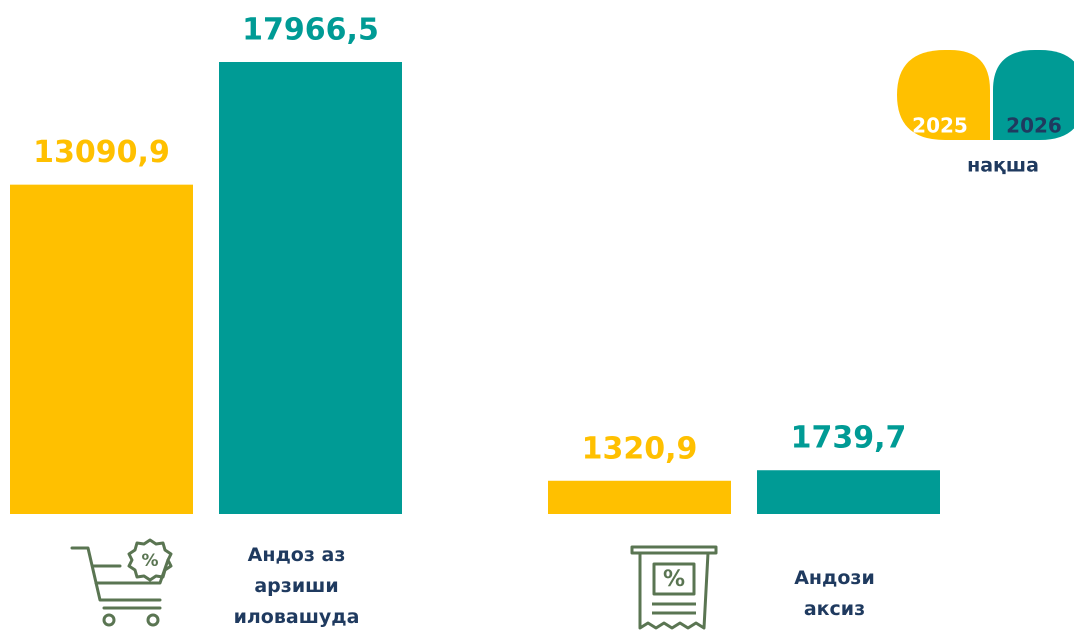 This screenshot has height=633, width=1074. I want to click on receipt-icon: %, so click(674, 587).